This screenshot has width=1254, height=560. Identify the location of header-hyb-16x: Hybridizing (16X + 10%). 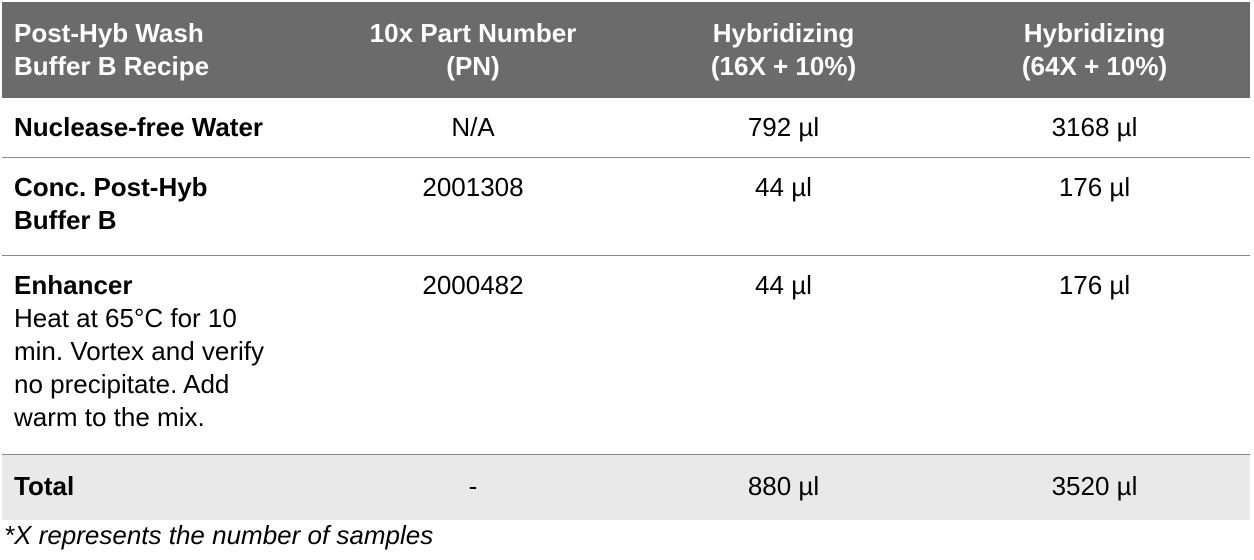
(783, 50).